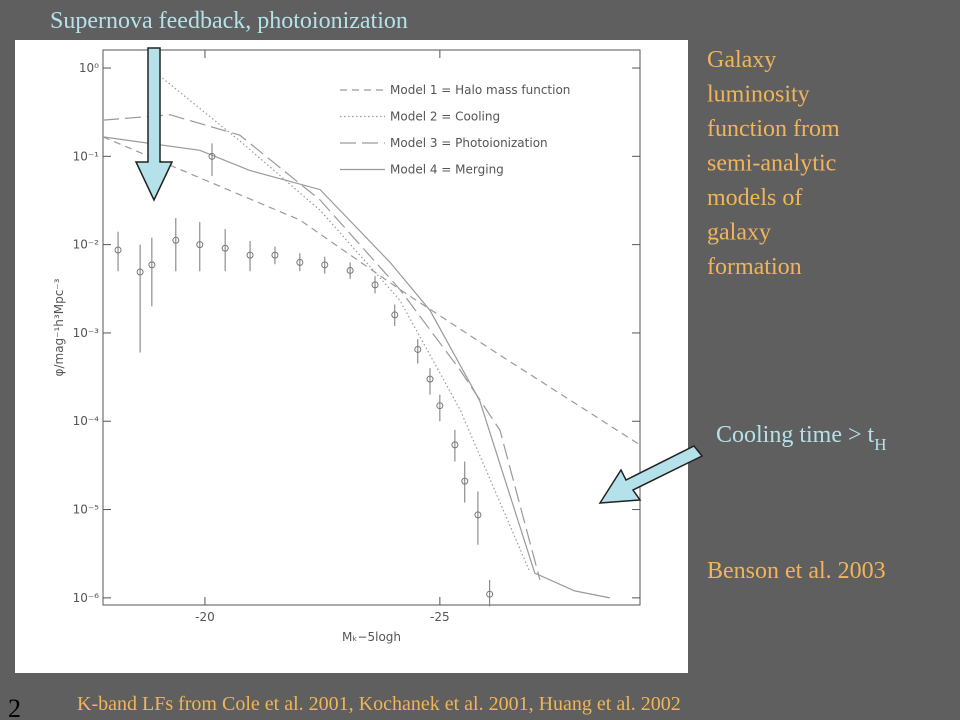 Image resolution: width=960 pixels, height=720 pixels. Describe the element at coordinates (205, 617) in the screenshot. I see `x-tick-label: -20` at that location.